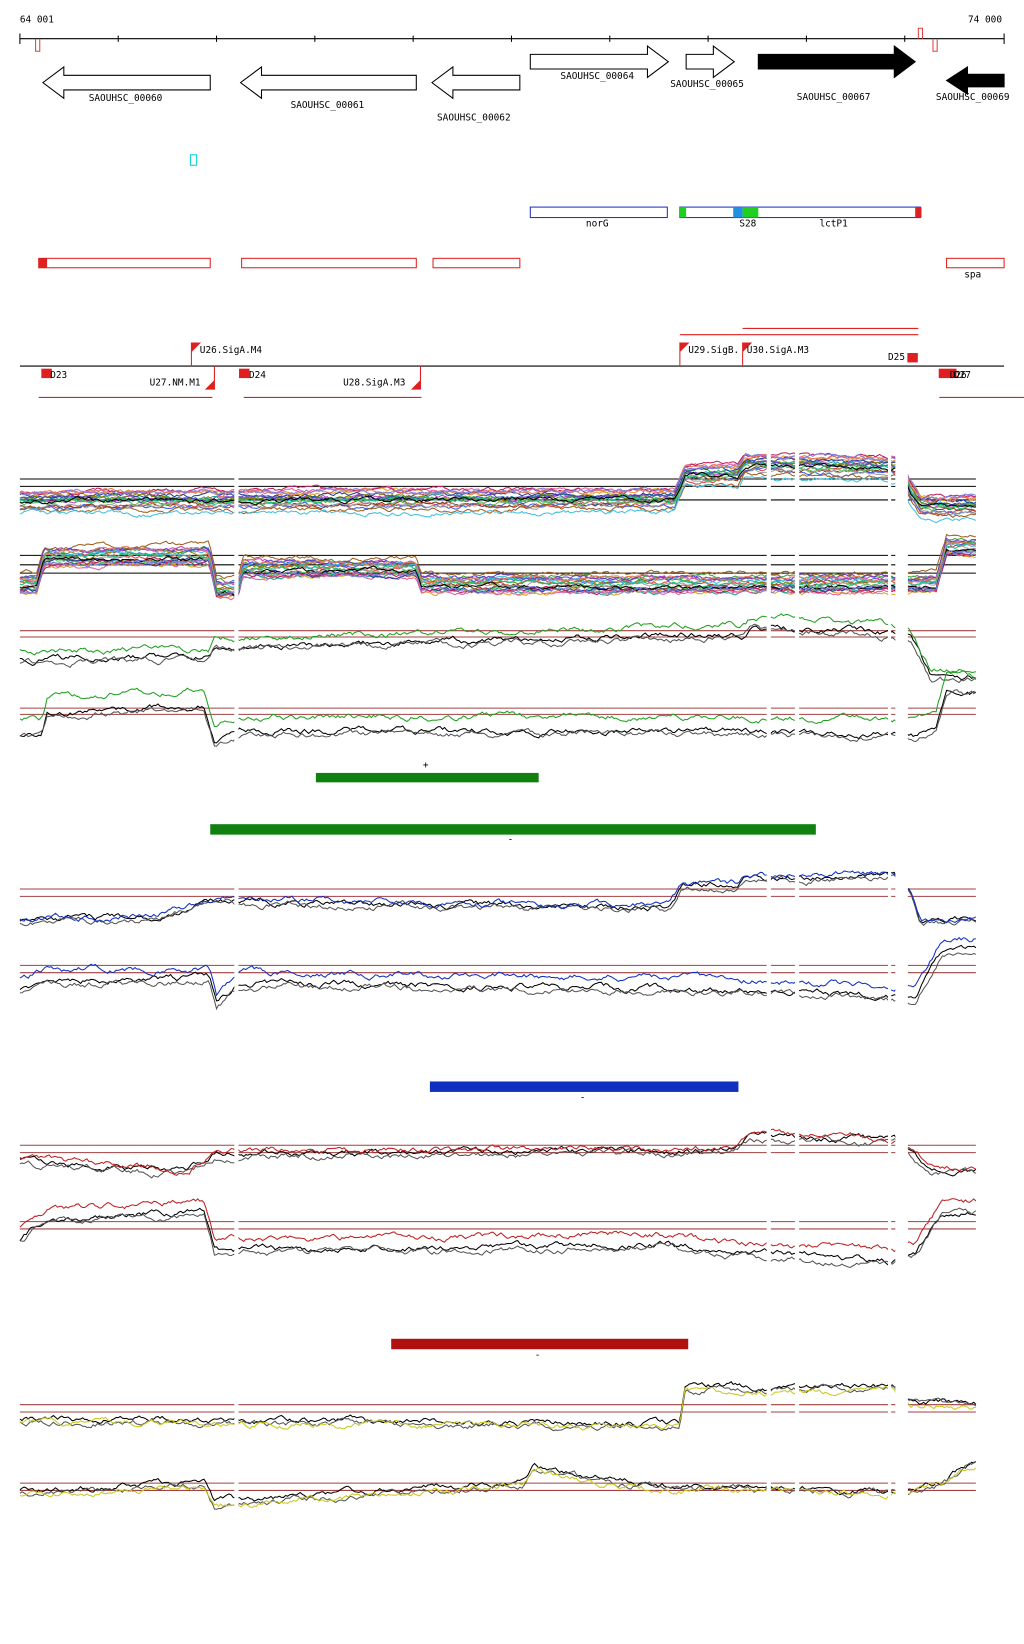  I want to click on terminator-label: D23, so click(58, 375).